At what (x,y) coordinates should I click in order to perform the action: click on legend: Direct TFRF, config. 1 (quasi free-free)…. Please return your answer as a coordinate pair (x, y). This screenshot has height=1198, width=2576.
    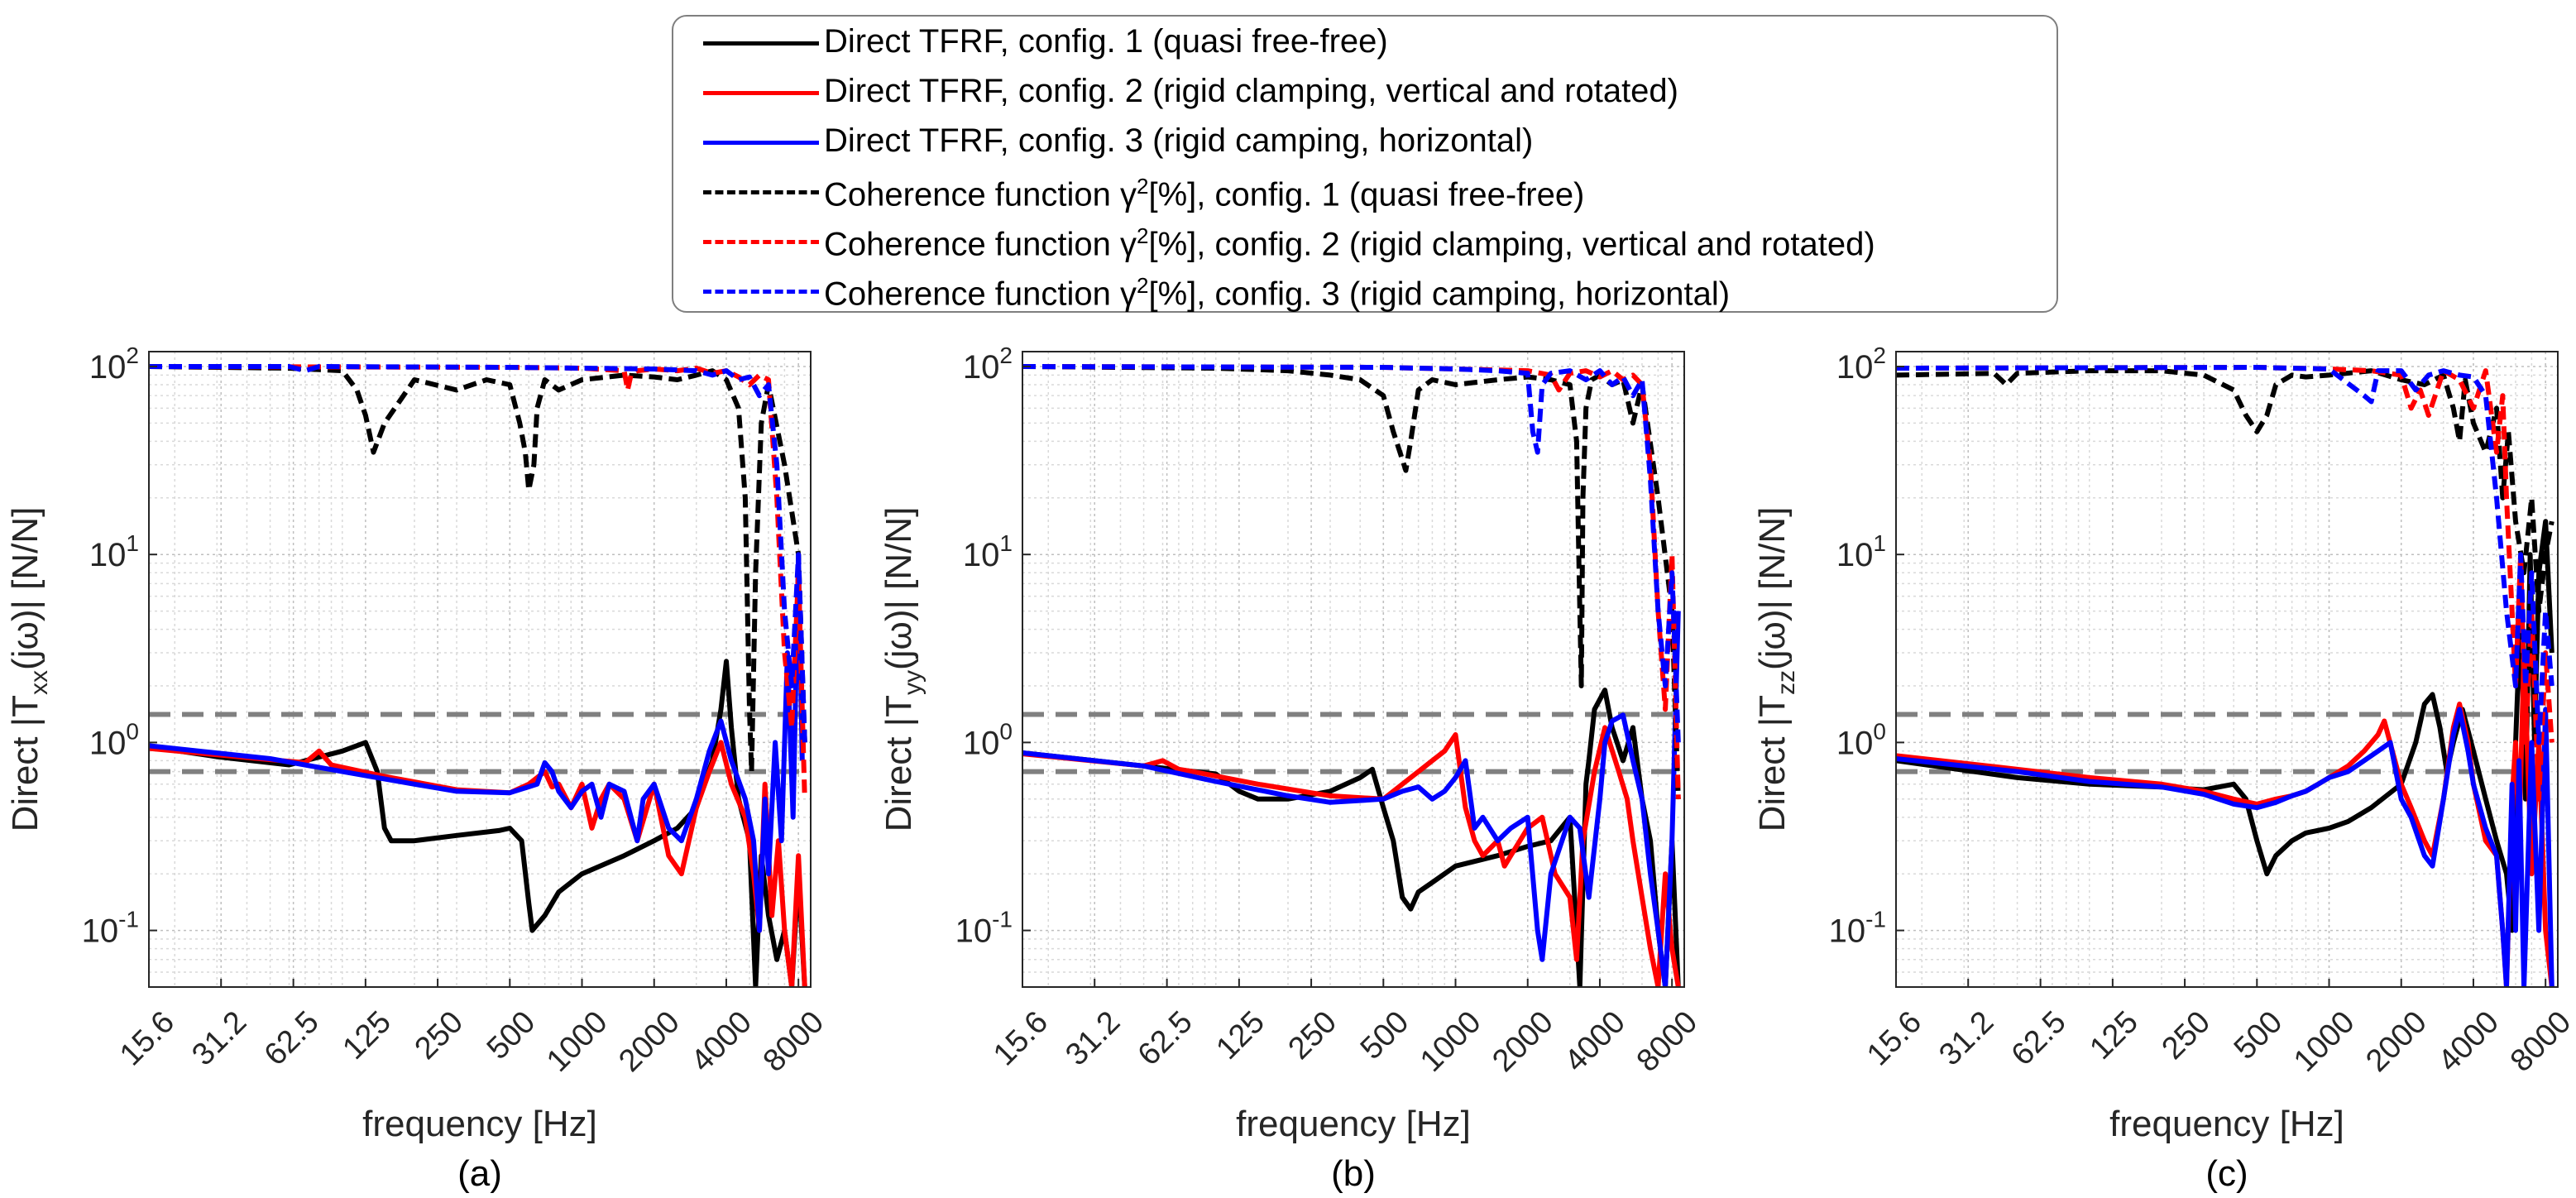
    Looking at the image, I should click on (1365, 164).